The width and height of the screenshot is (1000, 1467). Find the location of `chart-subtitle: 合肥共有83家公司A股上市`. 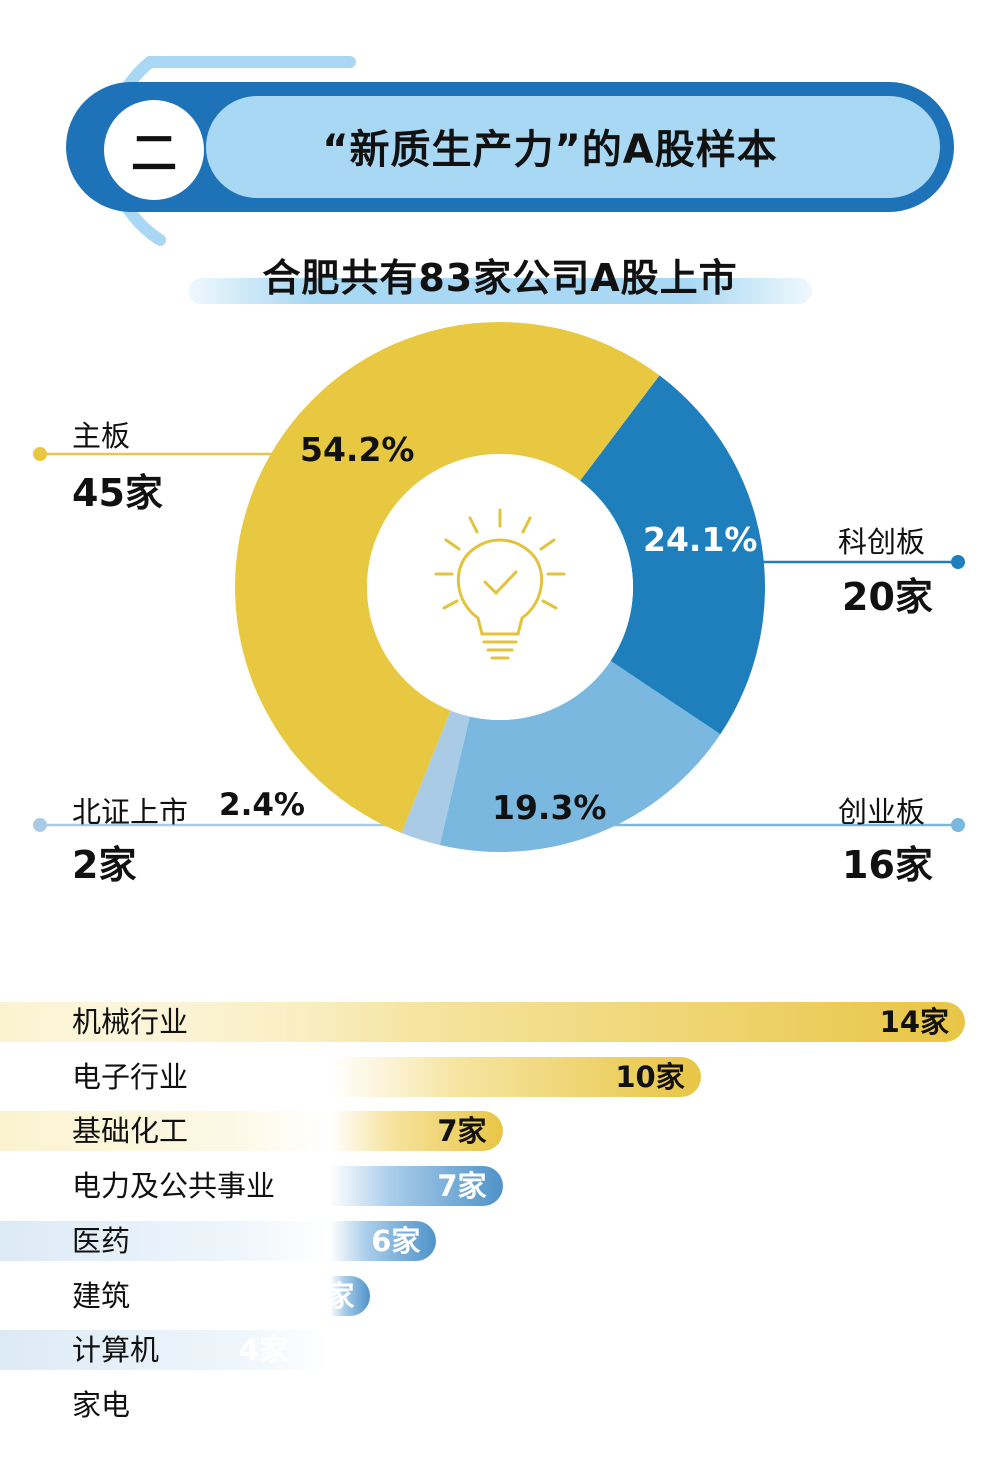

chart-subtitle: 合肥共有83家公司A股上市 is located at coordinates (500, 277).